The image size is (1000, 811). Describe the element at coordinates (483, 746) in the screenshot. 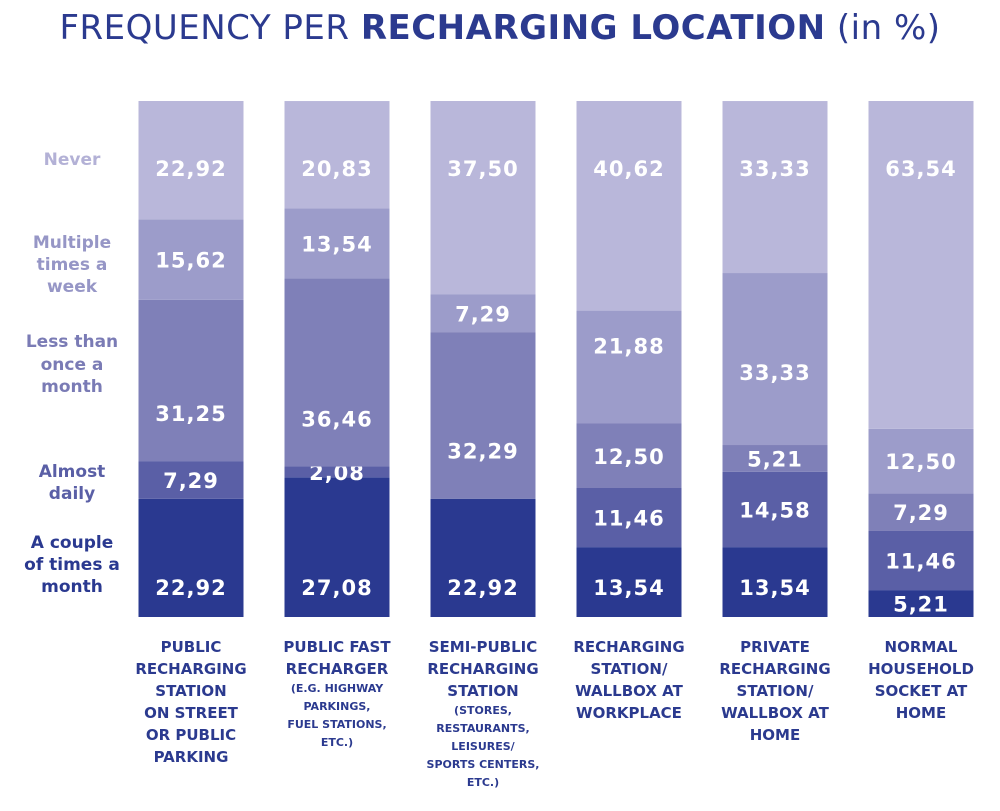

I see `category-sublabel: LEISURES/` at that location.